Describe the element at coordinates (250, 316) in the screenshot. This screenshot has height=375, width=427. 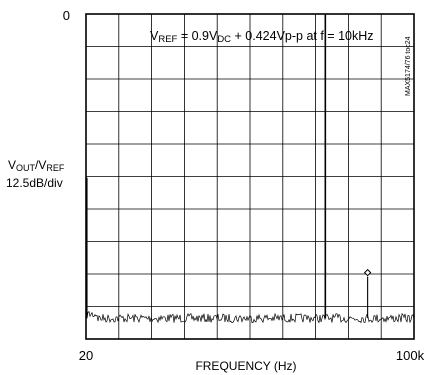
I see `noise-floor-trace` at that location.